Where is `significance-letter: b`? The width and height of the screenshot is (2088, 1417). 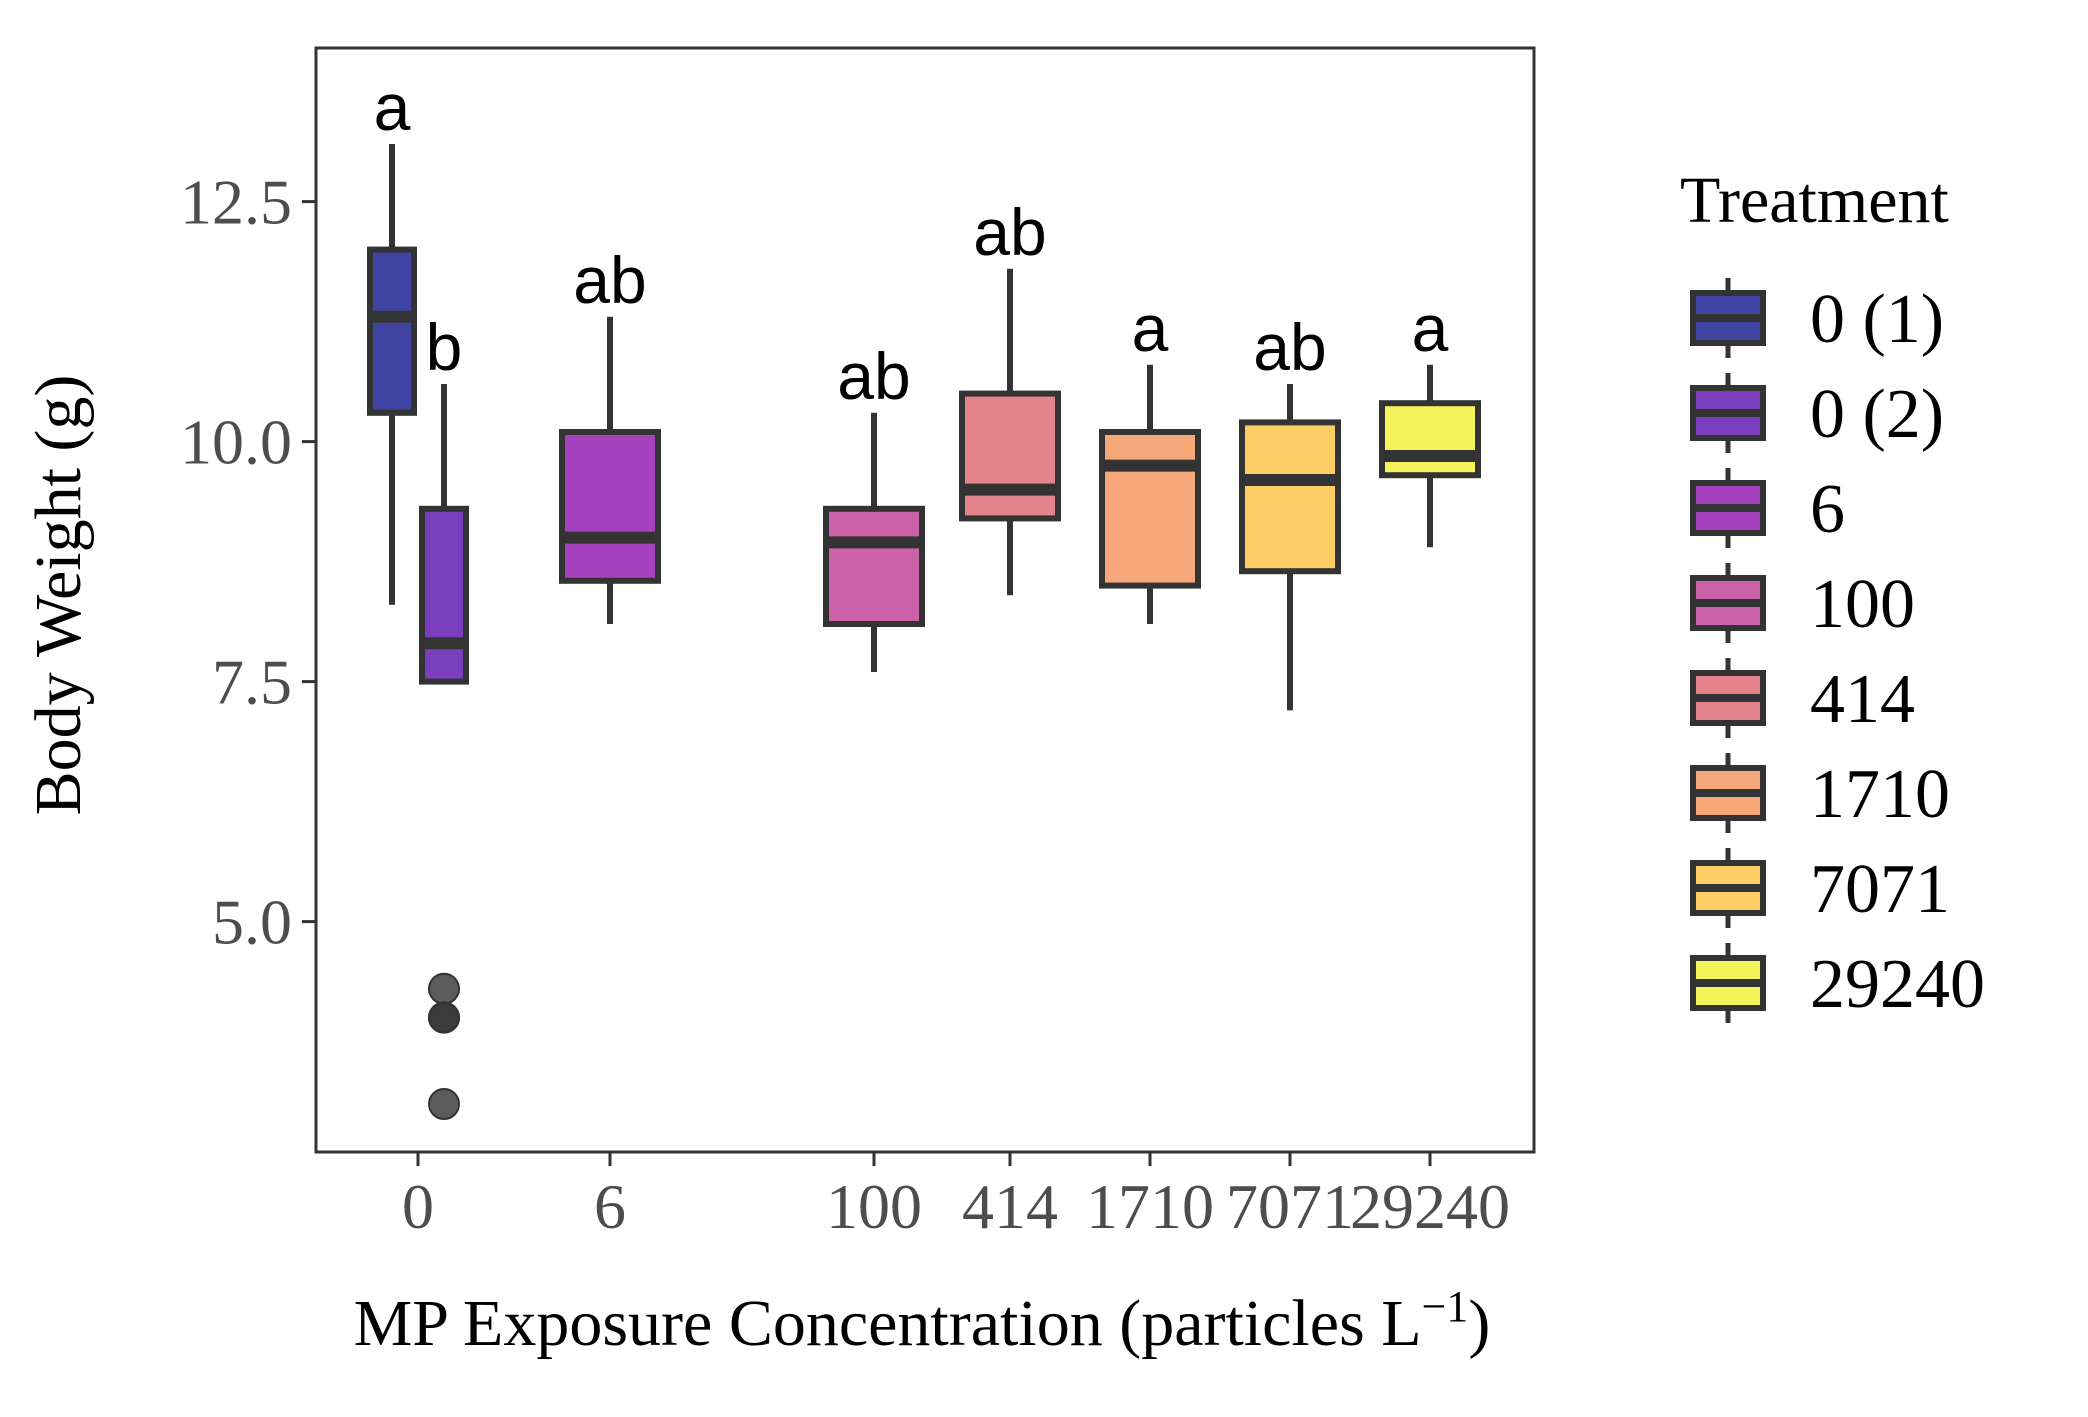
significance-letter: b is located at coordinates (444, 347).